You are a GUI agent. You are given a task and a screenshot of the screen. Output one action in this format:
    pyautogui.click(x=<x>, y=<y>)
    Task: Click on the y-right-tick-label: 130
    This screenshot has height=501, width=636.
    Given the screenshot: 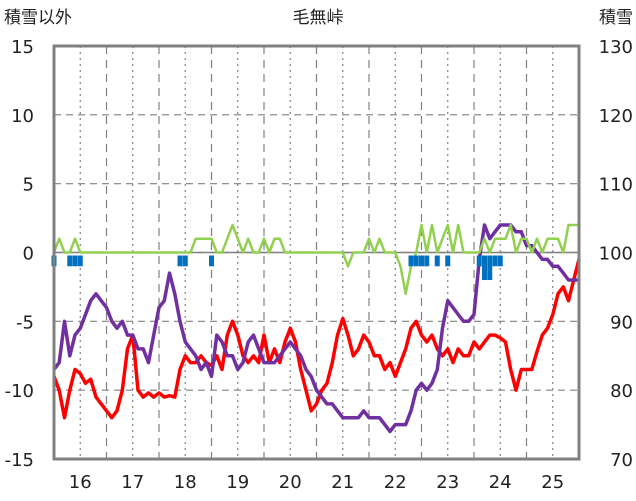 What is the action you would take?
    pyautogui.click(x=616, y=47)
    